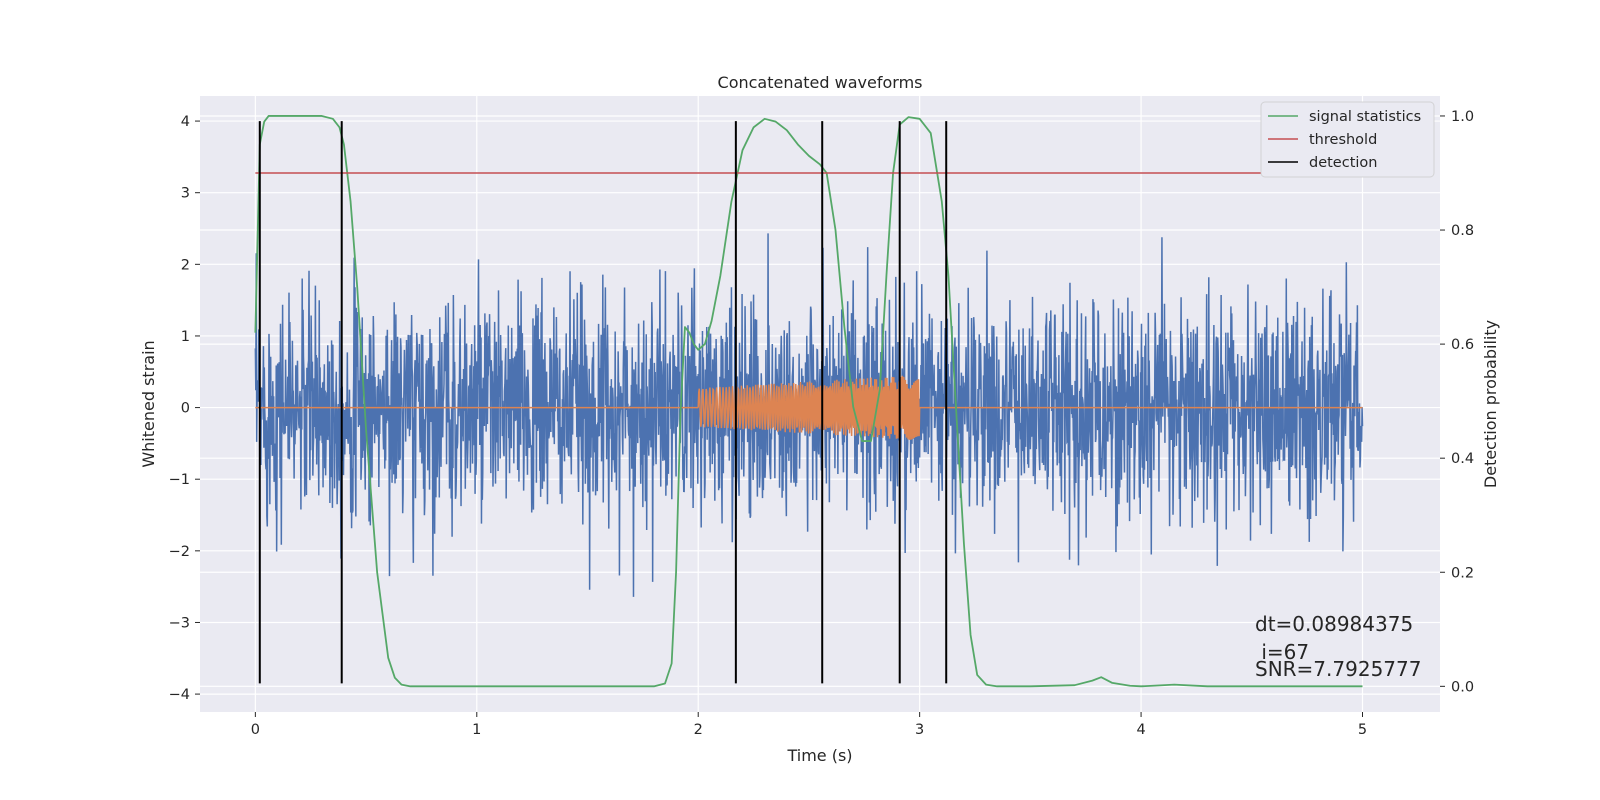 The width and height of the screenshot is (1600, 800). Describe the element at coordinates (185, 409) in the screenshot. I see `y-tick-label: 0` at that location.